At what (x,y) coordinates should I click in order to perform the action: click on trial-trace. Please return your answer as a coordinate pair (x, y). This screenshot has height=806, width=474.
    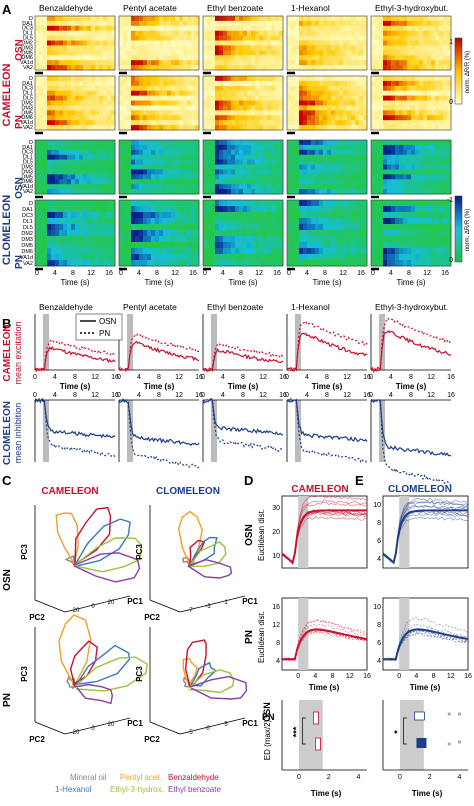
    Looking at the image, I should click on (426, 642).